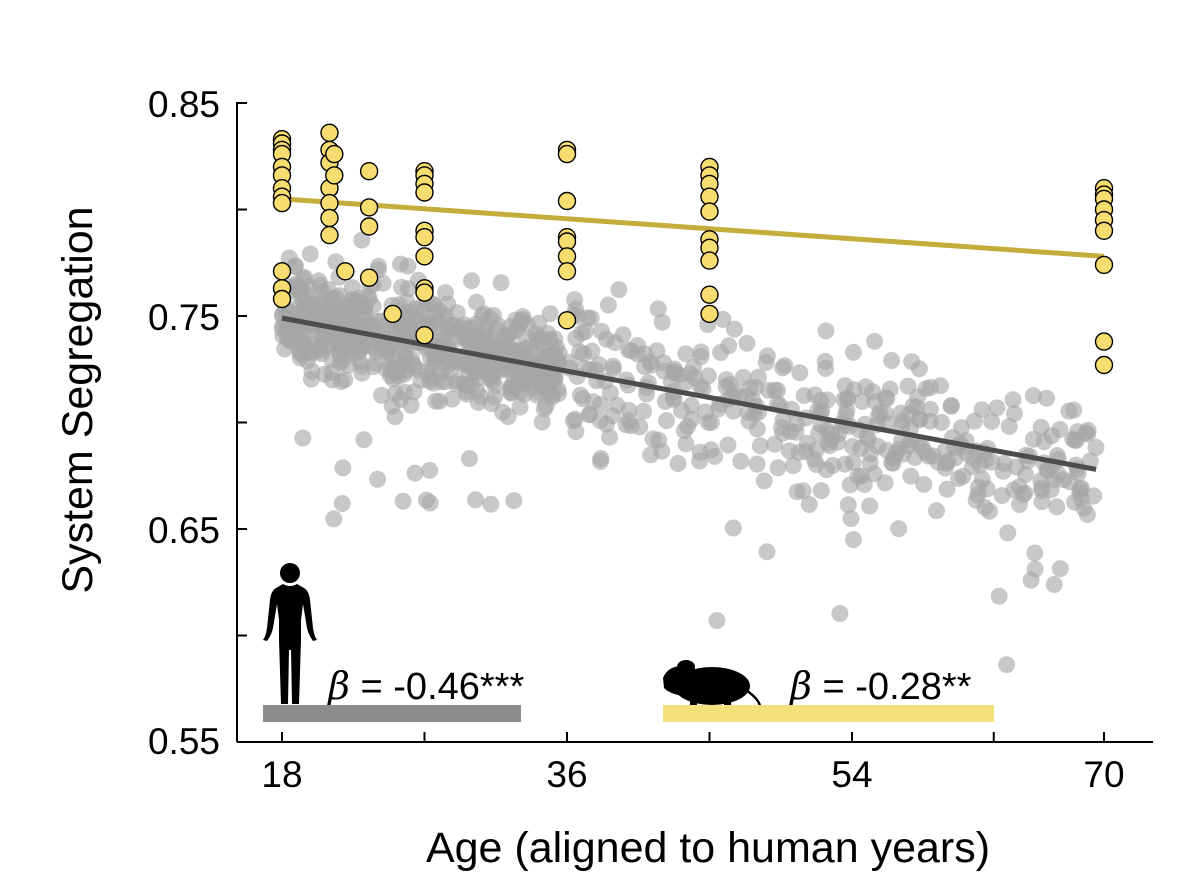 Image resolution: width=1200 pixels, height=888 pixels. I want to click on x-axis-title: Age (aligned to human years), so click(708, 848).